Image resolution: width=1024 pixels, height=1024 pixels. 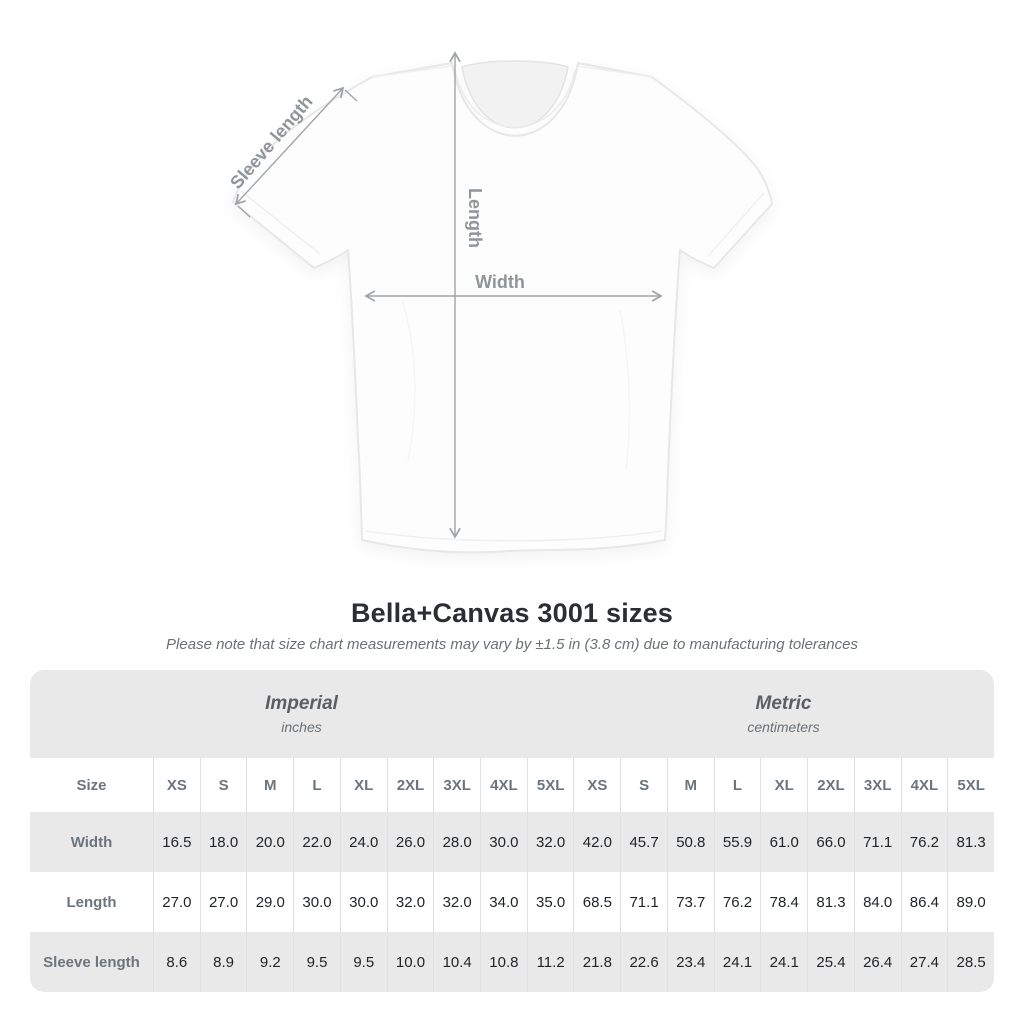 I want to click on sleeve-arrow-tick-bottom, so click(x=244, y=211).